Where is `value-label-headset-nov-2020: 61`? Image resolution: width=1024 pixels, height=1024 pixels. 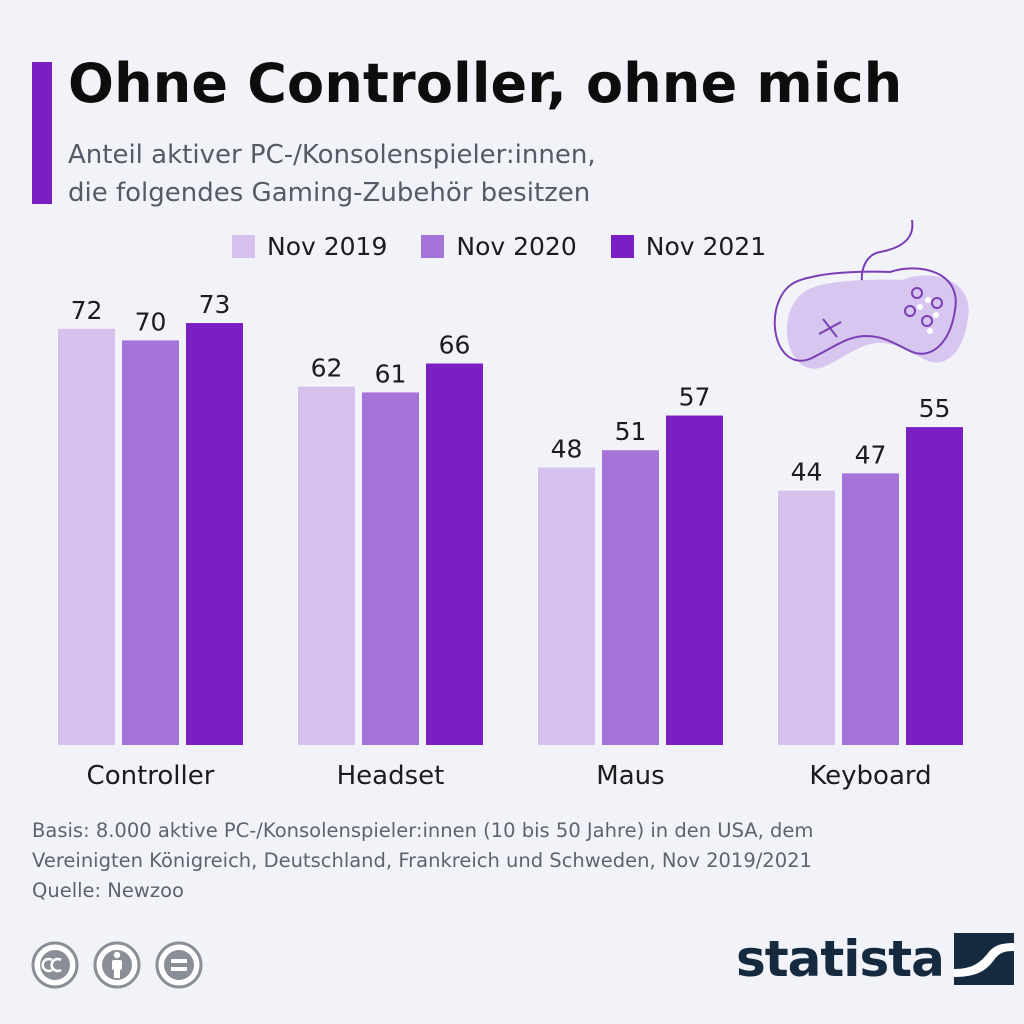 value-label-headset-nov-2020: 61 is located at coordinates (391, 373).